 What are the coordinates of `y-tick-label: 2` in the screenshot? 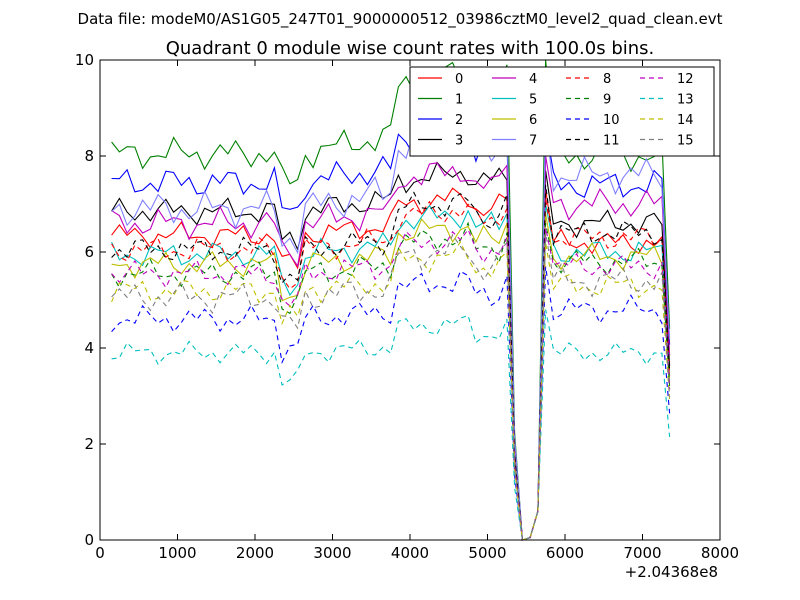 It's located at (89, 444).